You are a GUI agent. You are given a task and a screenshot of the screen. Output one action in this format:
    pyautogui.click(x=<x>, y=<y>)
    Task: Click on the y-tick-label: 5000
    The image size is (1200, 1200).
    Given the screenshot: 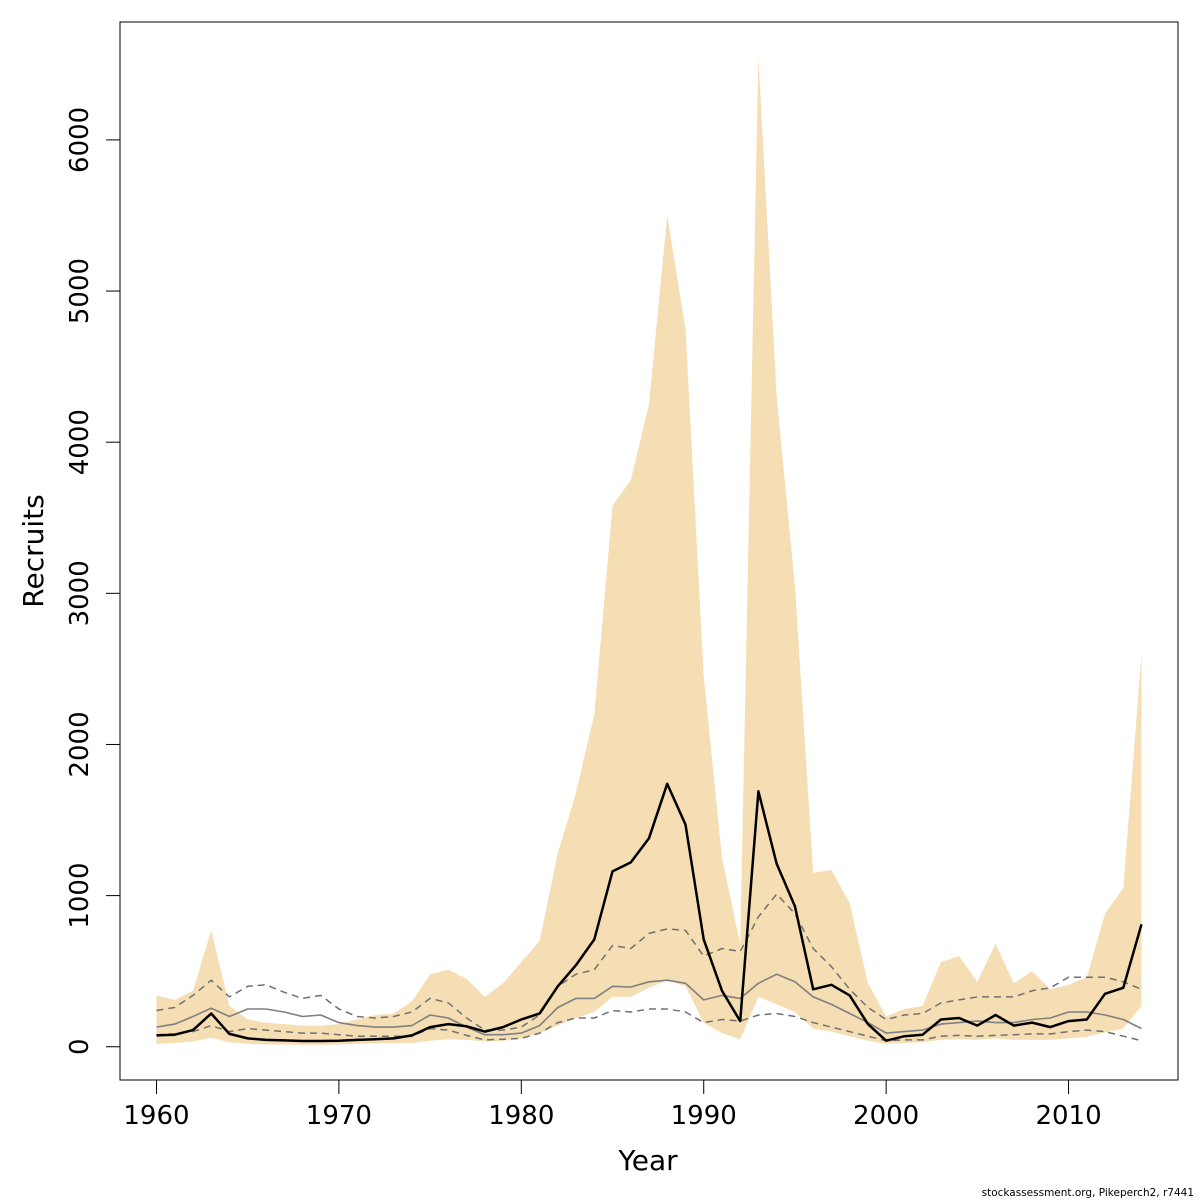 What is the action you would take?
    pyautogui.click(x=80, y=291)
    